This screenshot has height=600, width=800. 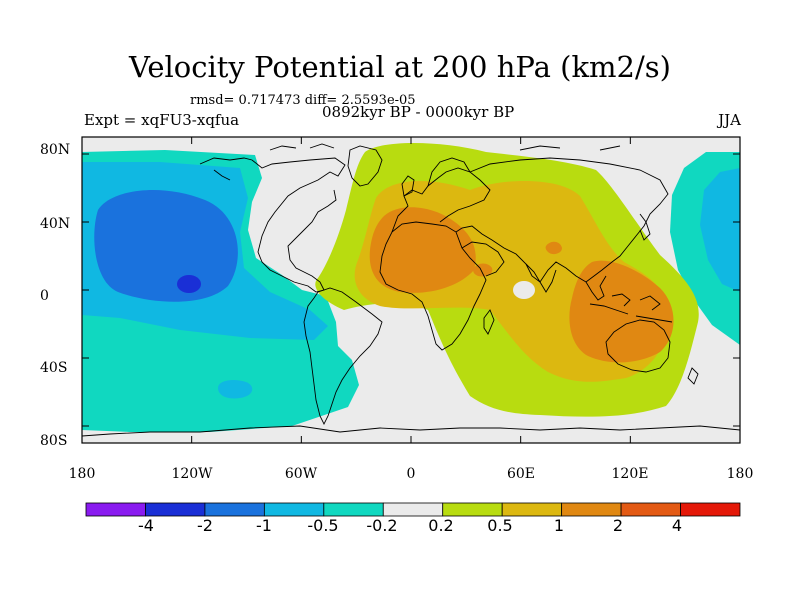 What do you see at coordinates (146, 525) in the screenshot?
I see `colorbar-label: -4` at bounding box center [146, 525].